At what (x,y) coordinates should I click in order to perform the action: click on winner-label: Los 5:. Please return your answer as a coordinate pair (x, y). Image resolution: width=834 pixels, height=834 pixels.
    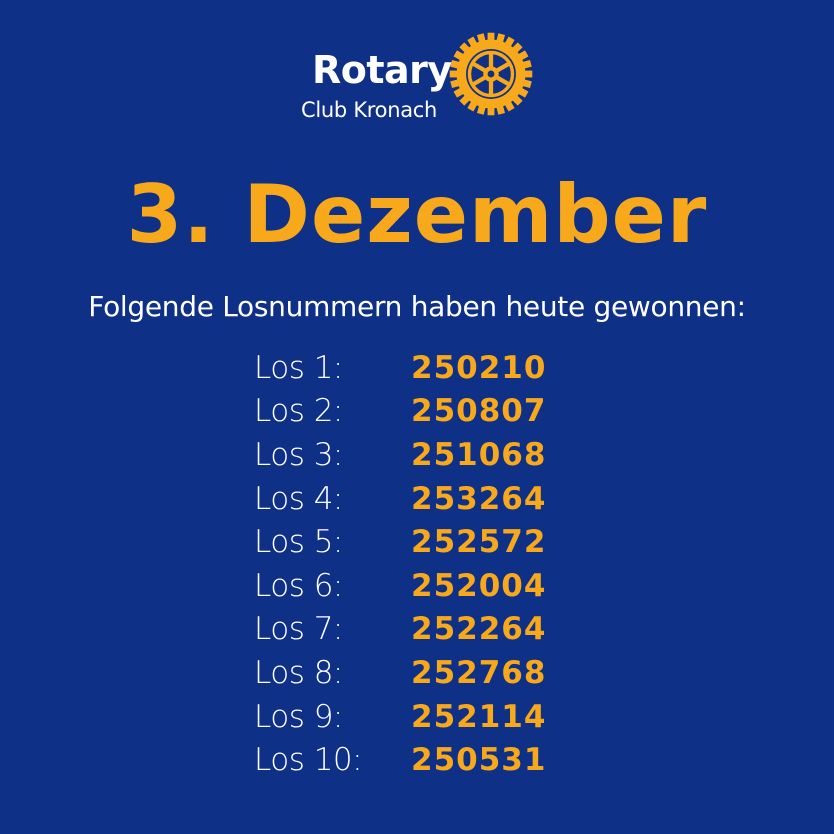
    Looking at the image, I should click on (298, 542).